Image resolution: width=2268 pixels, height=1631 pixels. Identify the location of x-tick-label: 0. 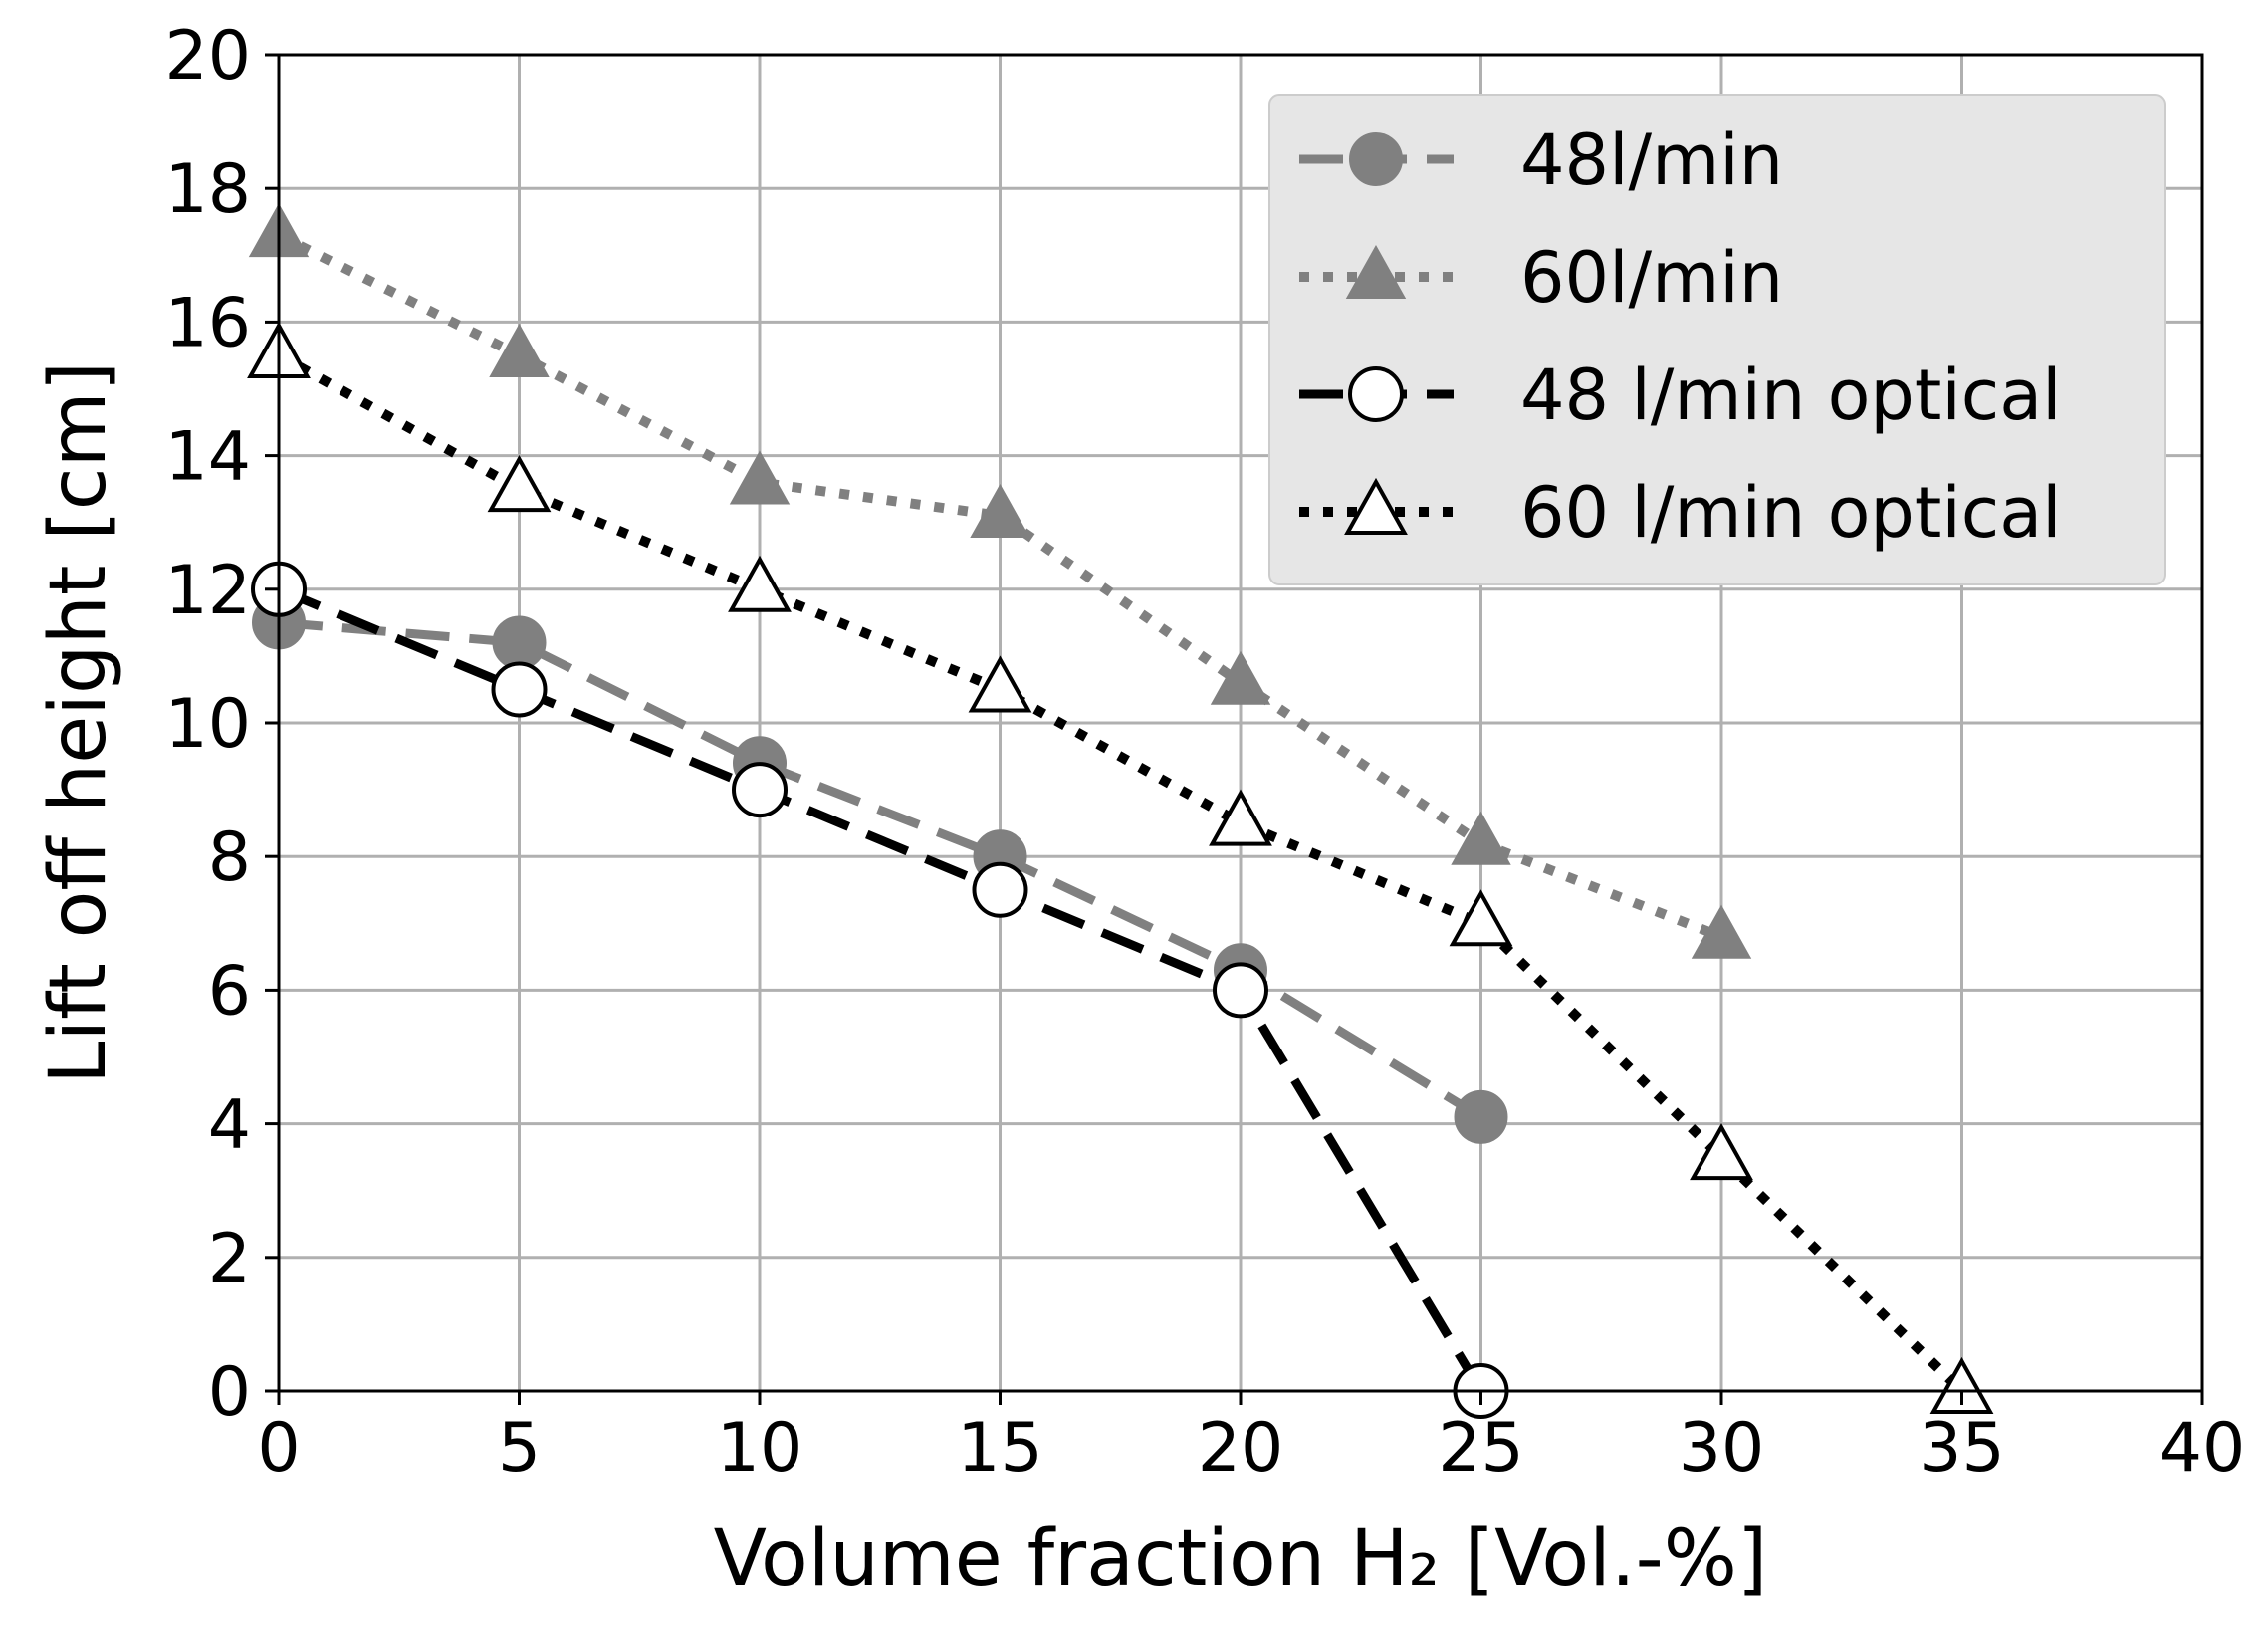
(278, 1449).